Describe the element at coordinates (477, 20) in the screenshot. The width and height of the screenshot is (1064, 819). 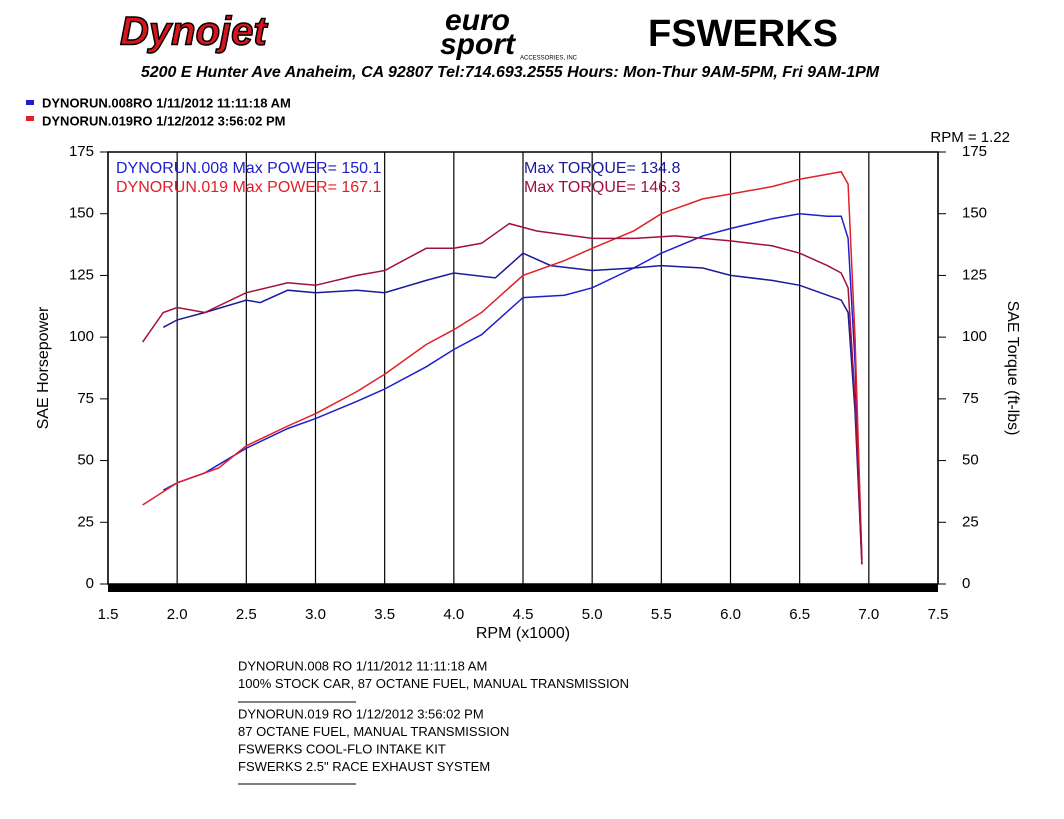
I see `logo: euro` at that location.